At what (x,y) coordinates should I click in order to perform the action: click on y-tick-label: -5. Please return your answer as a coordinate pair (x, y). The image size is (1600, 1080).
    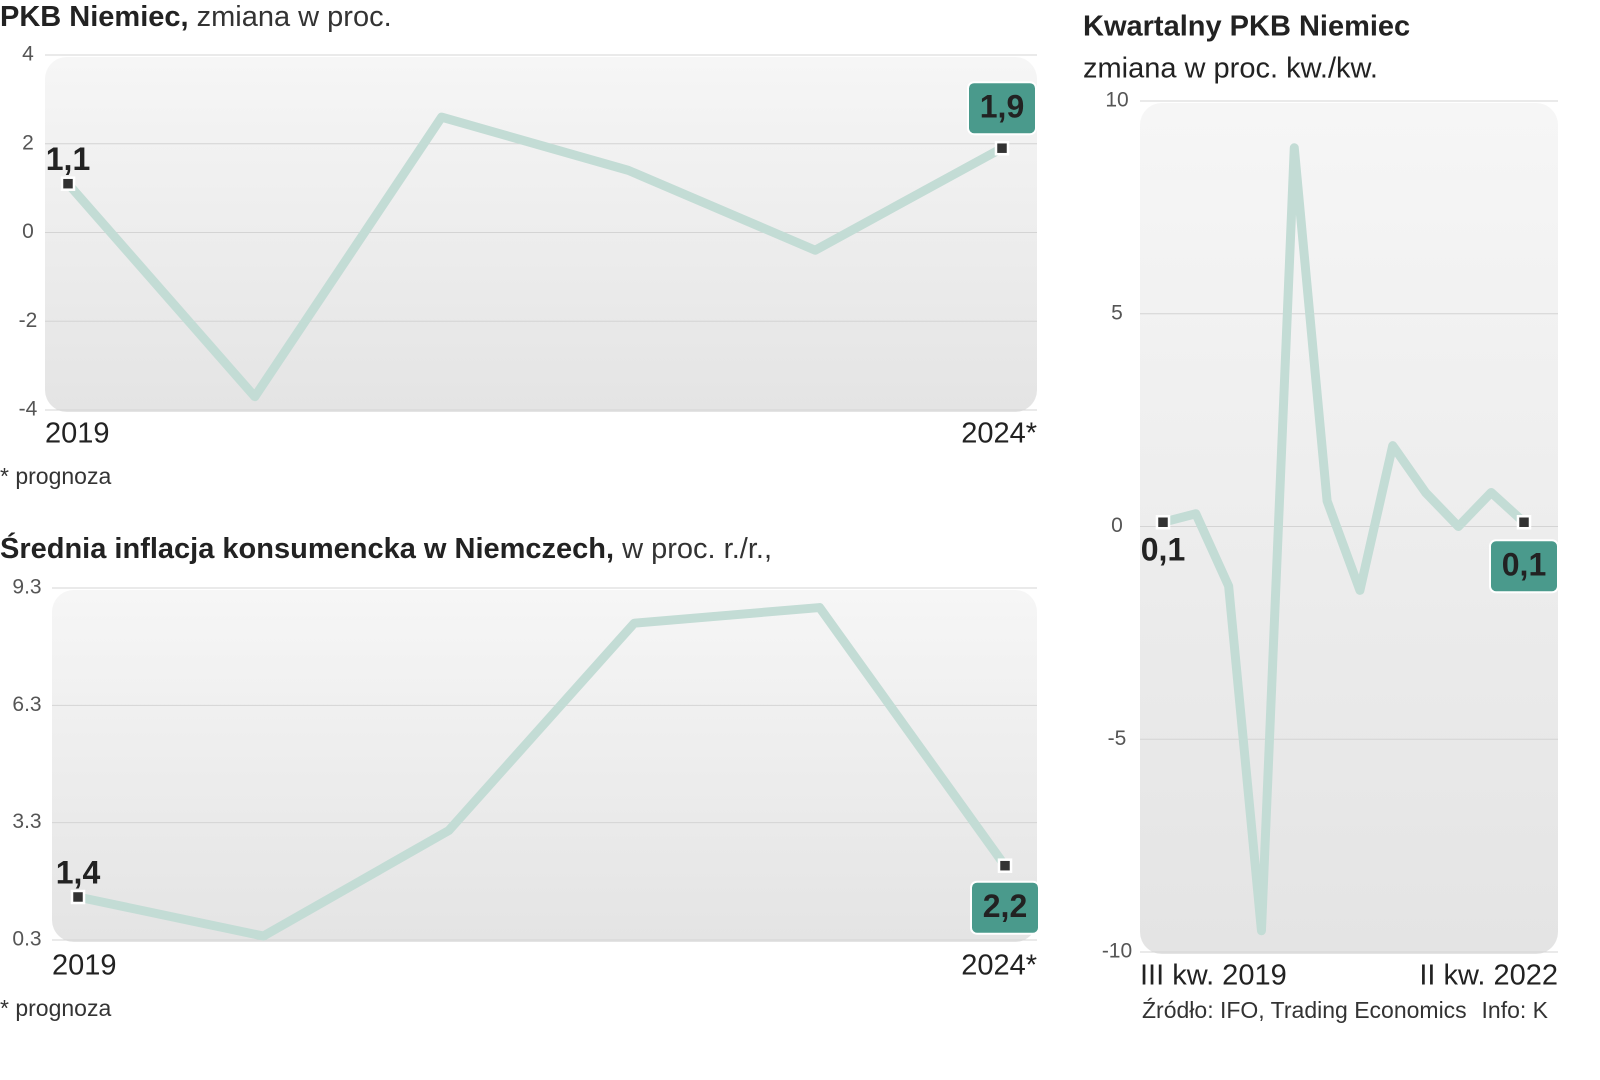
    Looking at the image, I should click on (1117, 738).